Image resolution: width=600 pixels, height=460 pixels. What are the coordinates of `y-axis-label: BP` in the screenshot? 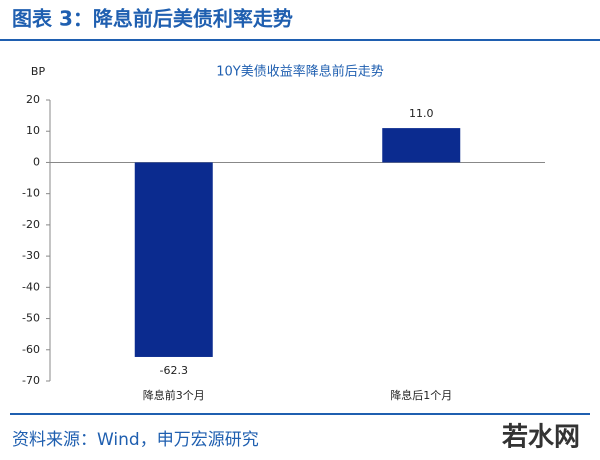 It's located at (38, 71).